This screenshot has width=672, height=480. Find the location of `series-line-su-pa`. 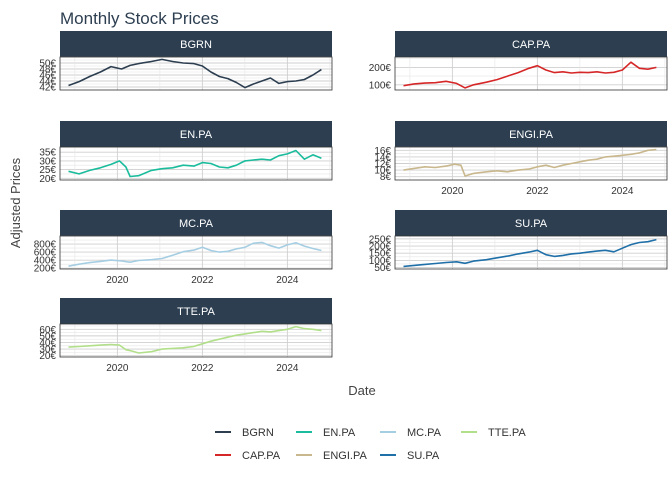

series-line-su-pa is located at coordinates (530, 253).